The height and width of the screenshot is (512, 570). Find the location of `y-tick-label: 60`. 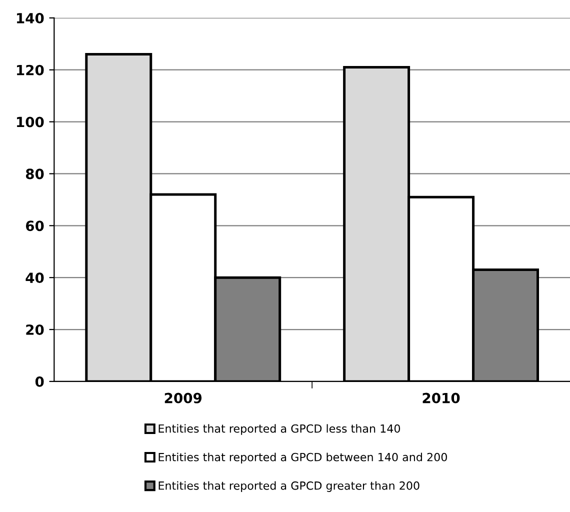

y-tick-label: 60 is located at coordinates (35, 226).